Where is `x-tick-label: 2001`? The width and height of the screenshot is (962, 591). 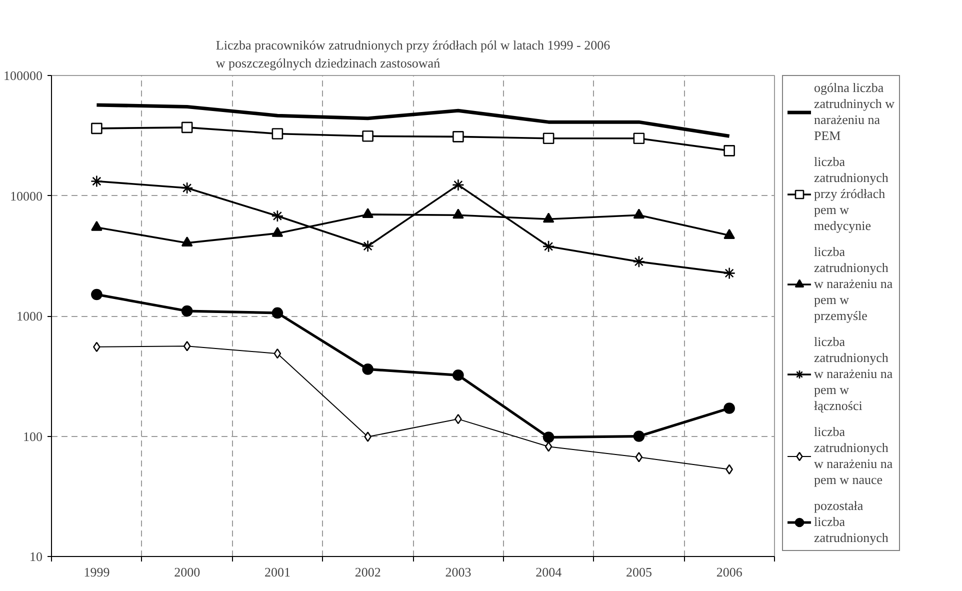
x-tick-label: 2001 is located at coordinates (277, 572).